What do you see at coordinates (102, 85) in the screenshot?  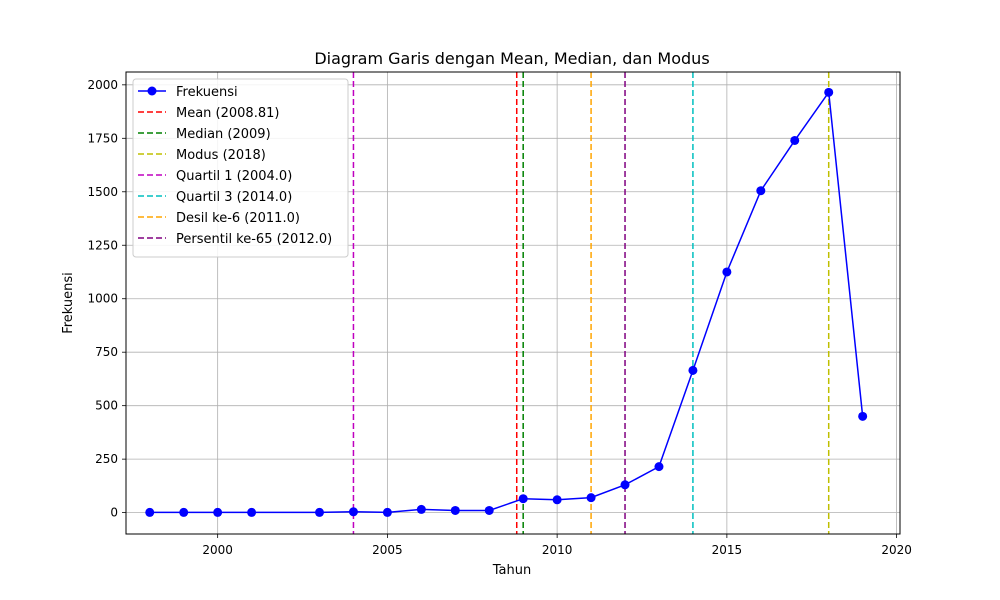 I see `y-tick-label: 2000` at bounding box center [102, 85].